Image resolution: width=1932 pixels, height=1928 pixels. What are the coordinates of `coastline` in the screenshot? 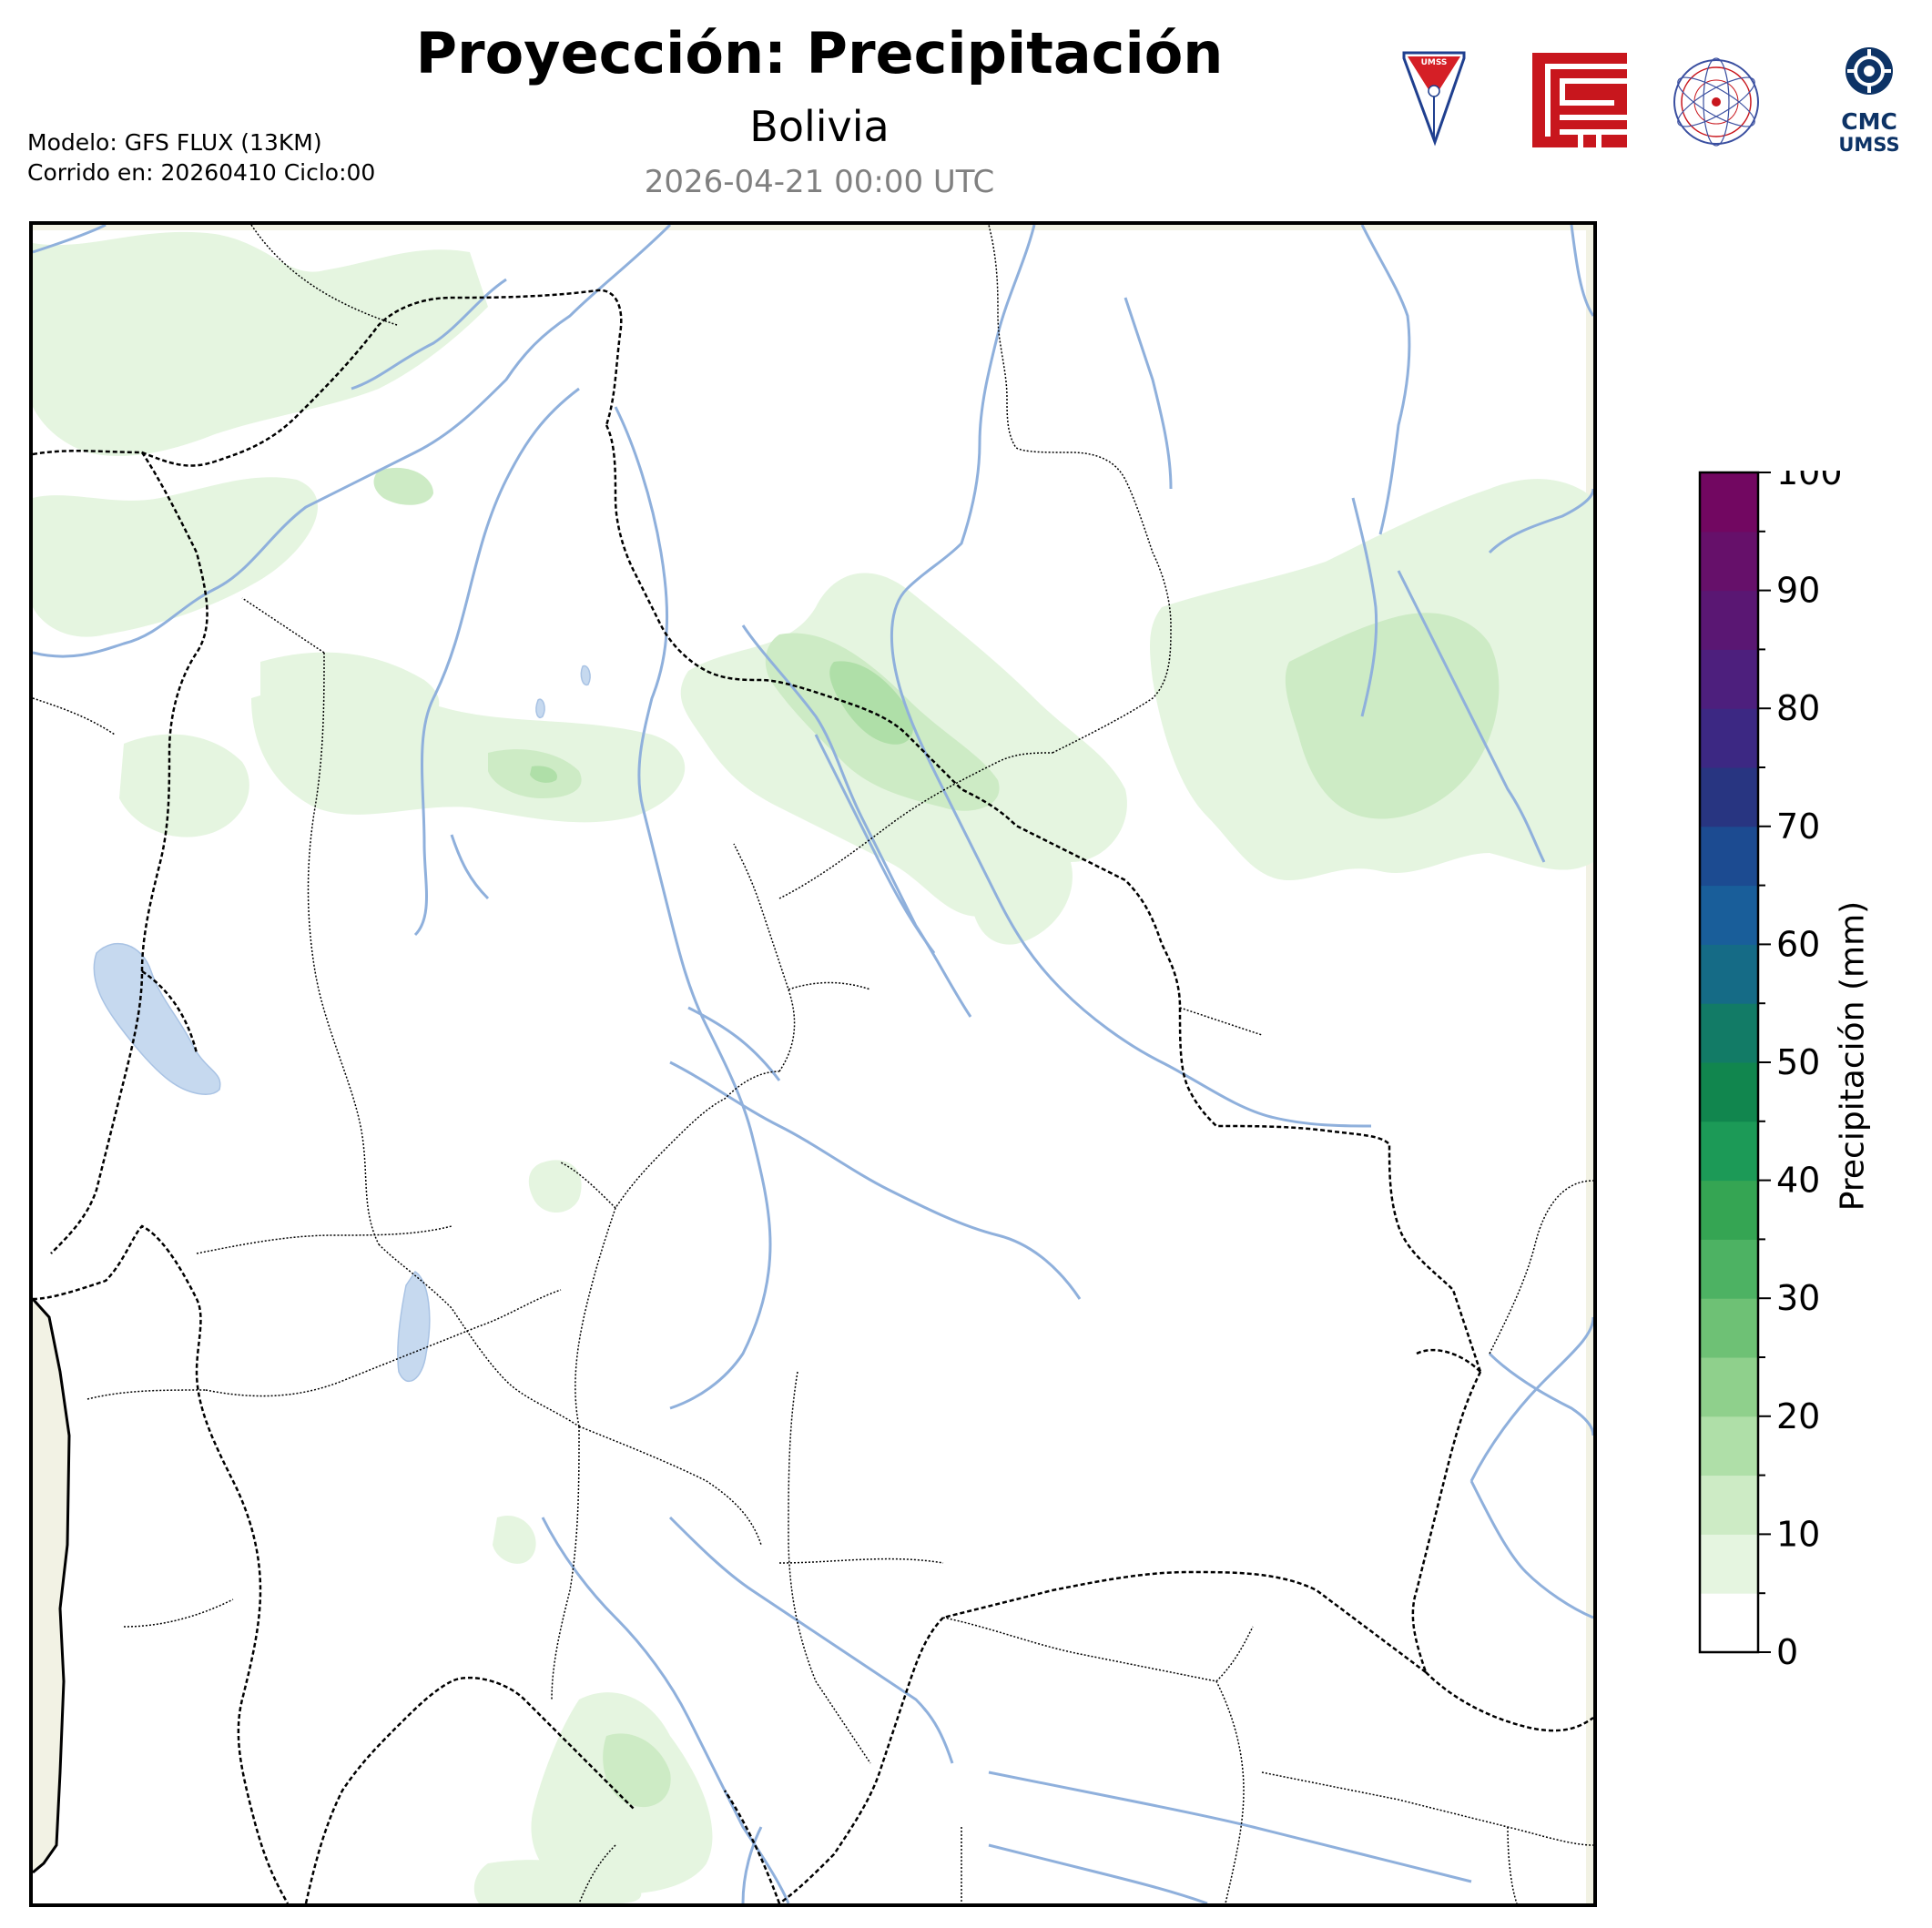 It's located at (52, 1586).